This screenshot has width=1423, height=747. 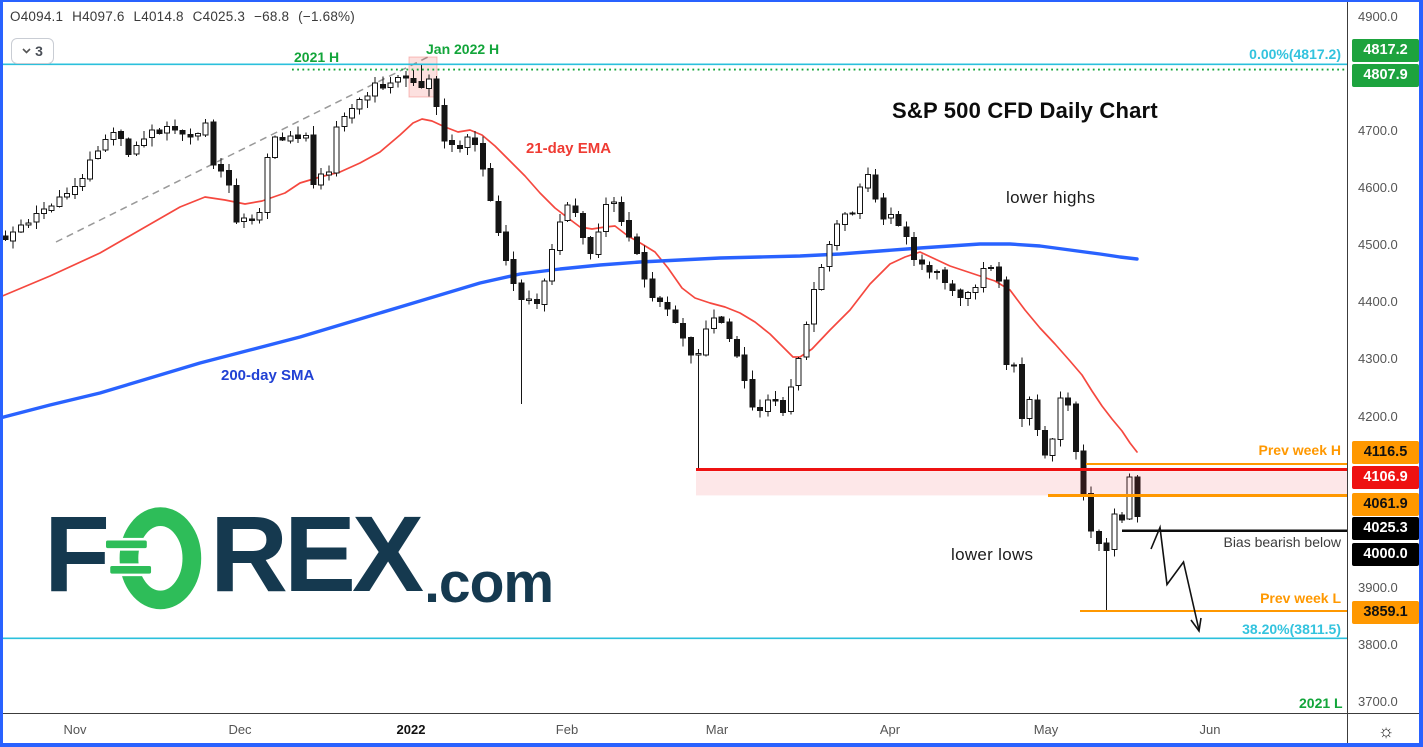 What do you see at coordinates (32, 51) in the screenshot?
I see `interval-selector-button: 3` at bounding box center [32, 51].